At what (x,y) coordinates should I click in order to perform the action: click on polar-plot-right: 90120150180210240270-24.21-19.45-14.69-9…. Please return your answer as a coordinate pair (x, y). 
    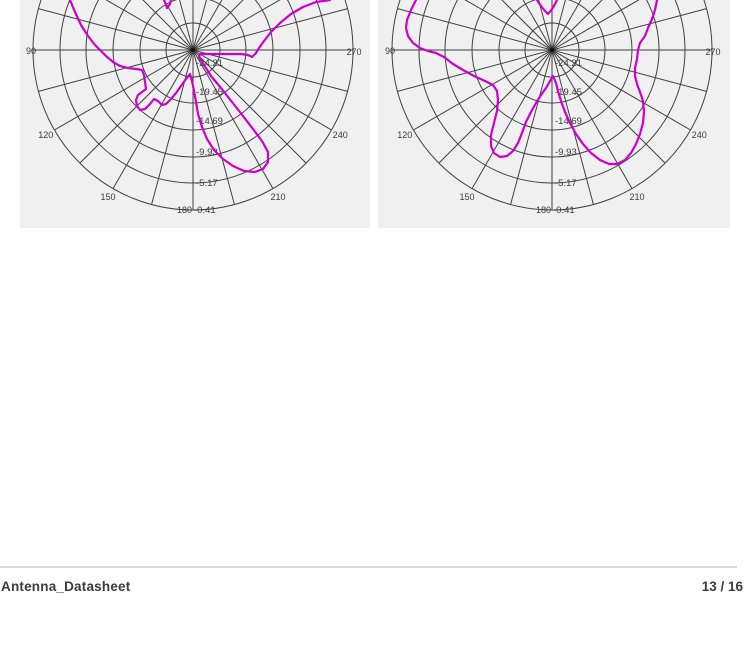
    Looking at the image, I should click on (553, 108).